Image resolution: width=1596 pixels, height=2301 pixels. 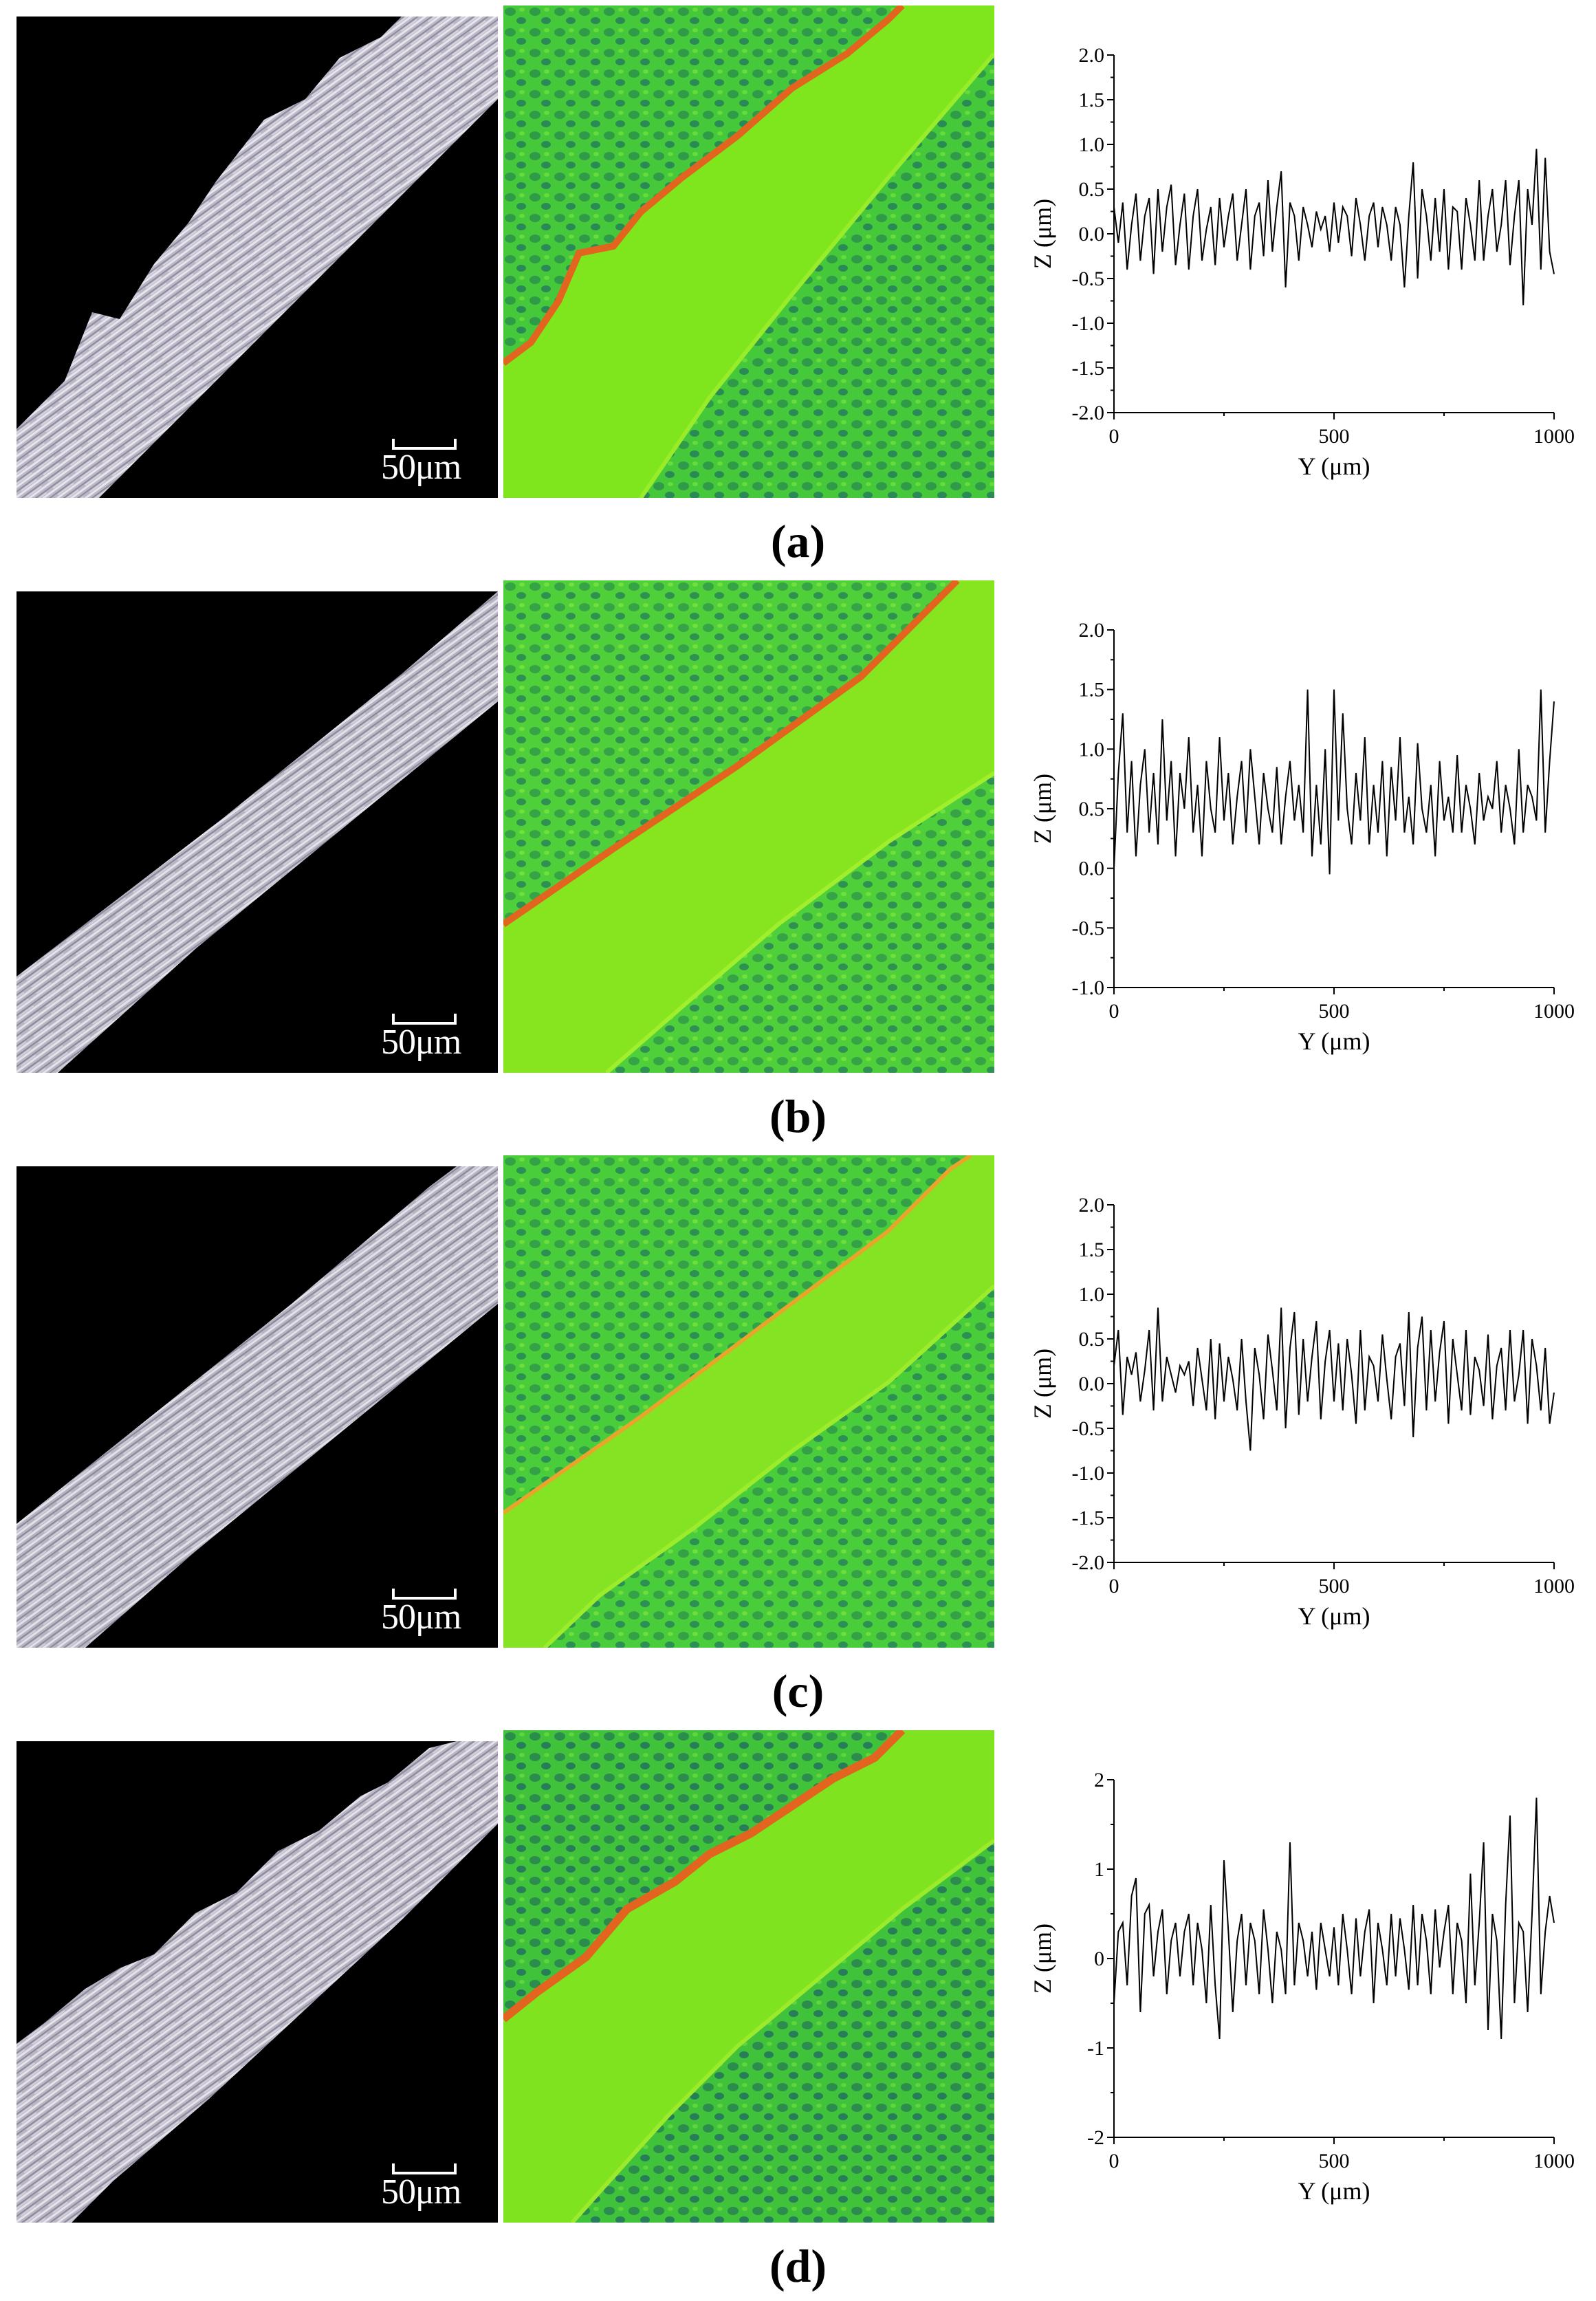 I want to click on topography-map-c, so click(x=748, y=1401).